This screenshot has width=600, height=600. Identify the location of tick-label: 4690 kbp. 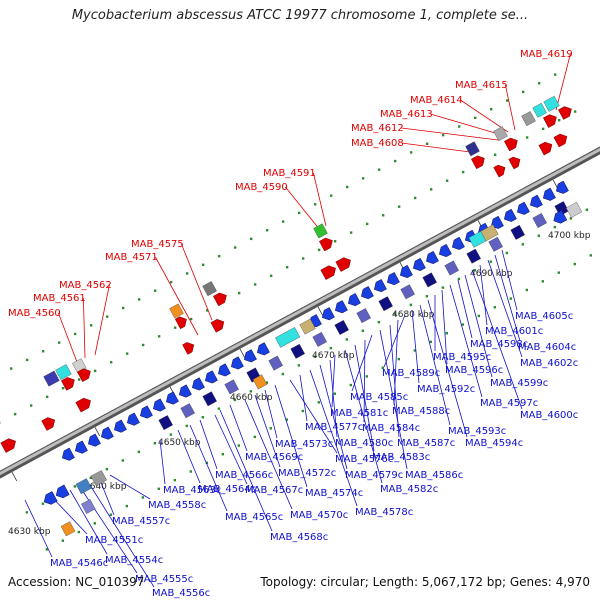
(491, 274).